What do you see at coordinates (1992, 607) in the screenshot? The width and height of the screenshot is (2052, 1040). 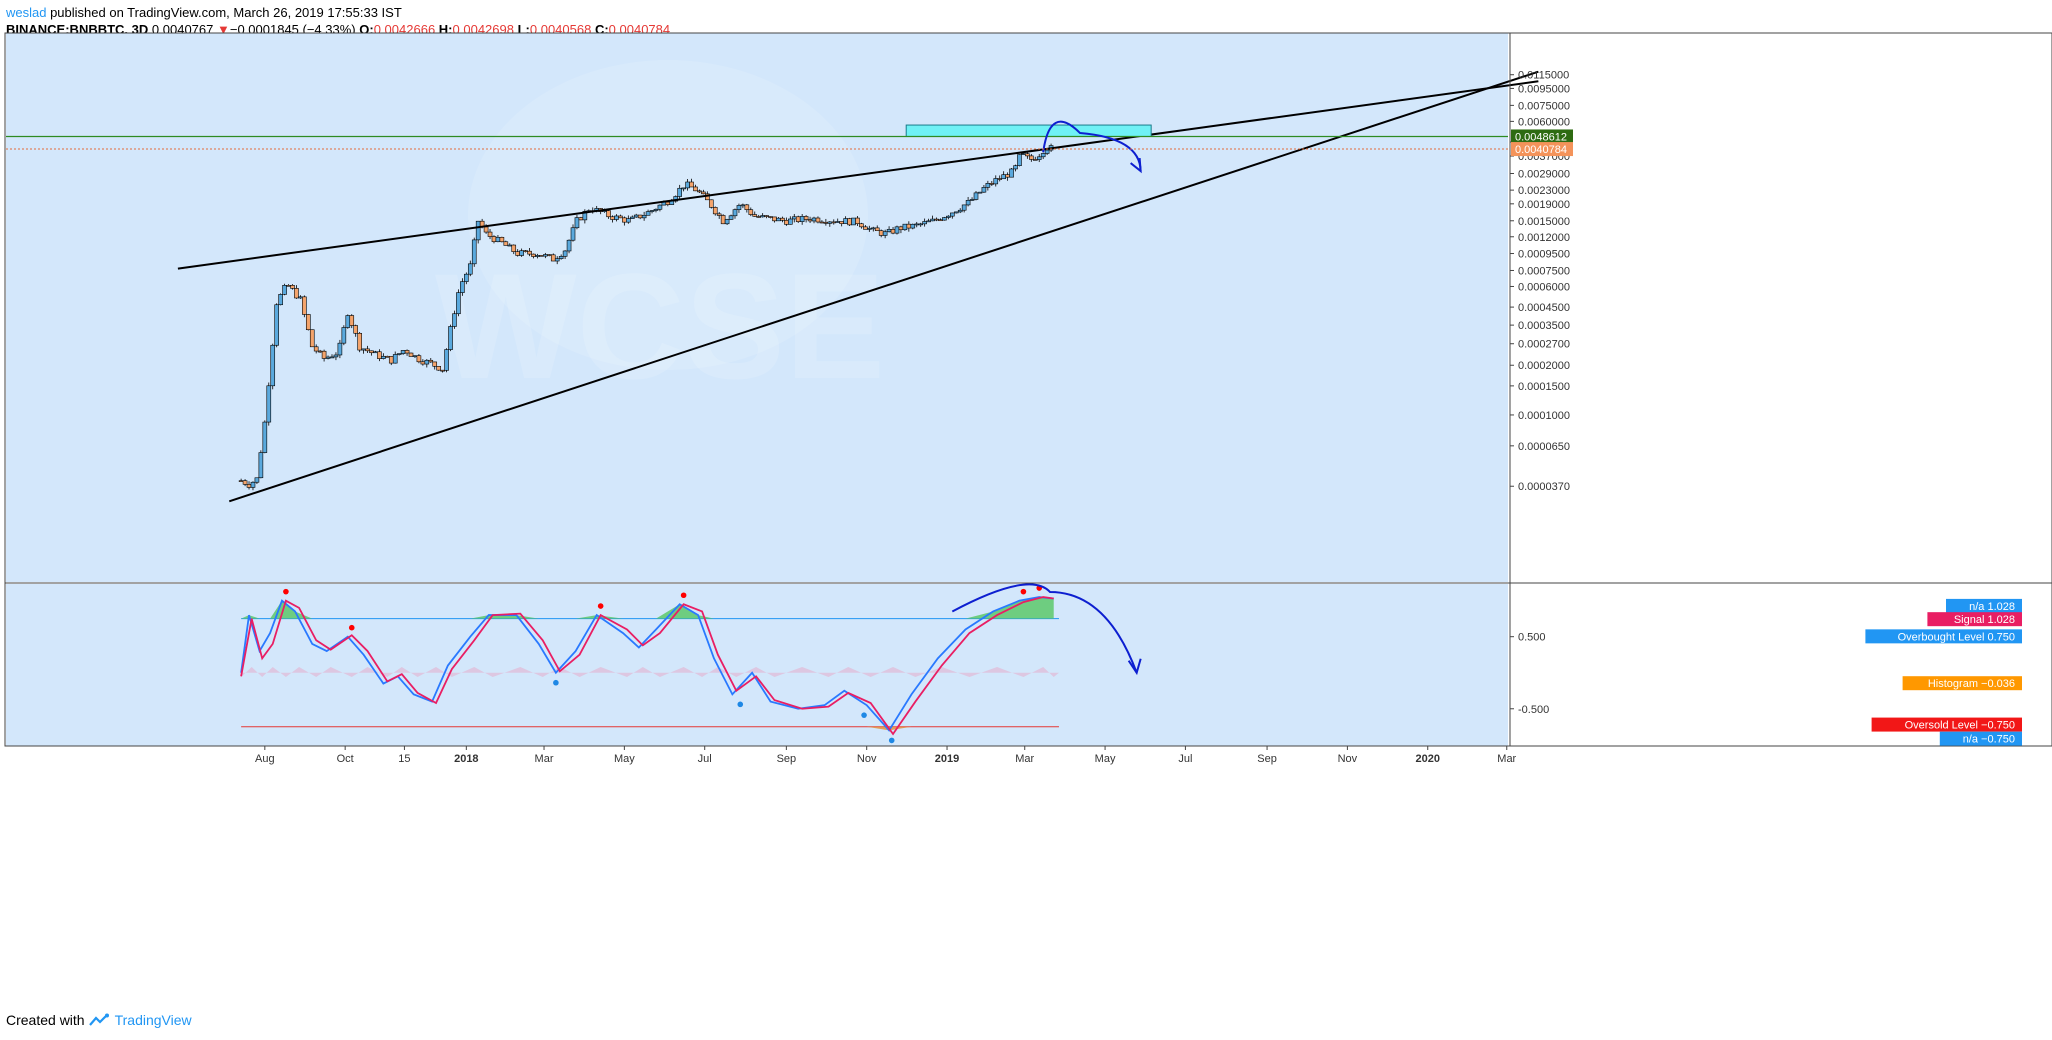 I see `oscillator-value-label: n/a 1.028` at bounding box center [1992, 607].